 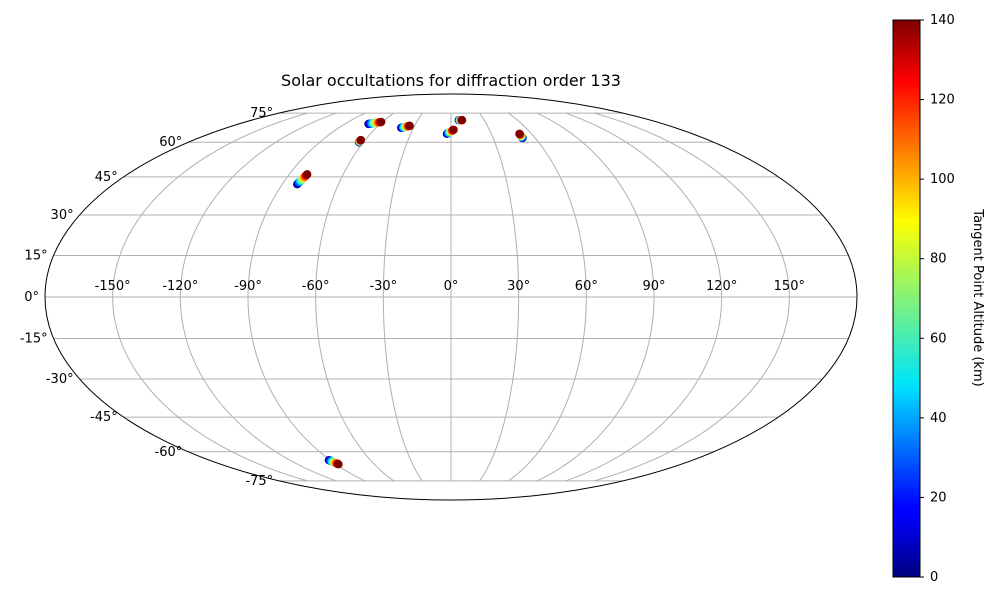 I want to click on colorbar-tick-label: 20, so click(x=938, y=497).